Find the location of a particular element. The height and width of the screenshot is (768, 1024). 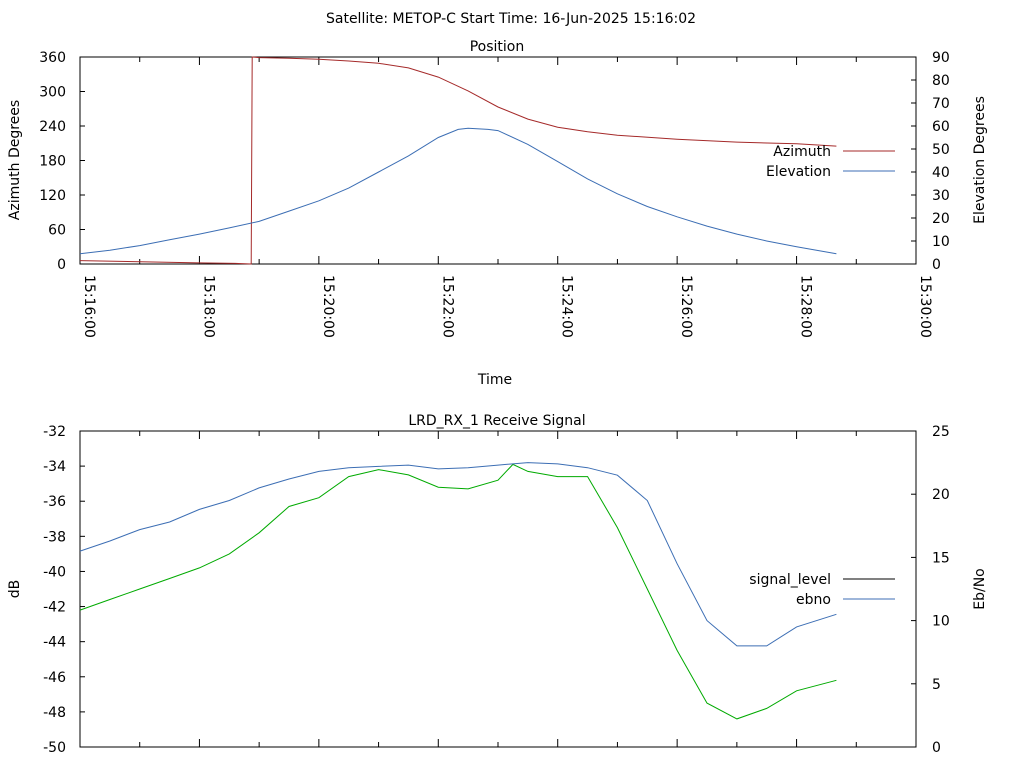

y2-tick-label: 15 is located at coordinates (941, 558).